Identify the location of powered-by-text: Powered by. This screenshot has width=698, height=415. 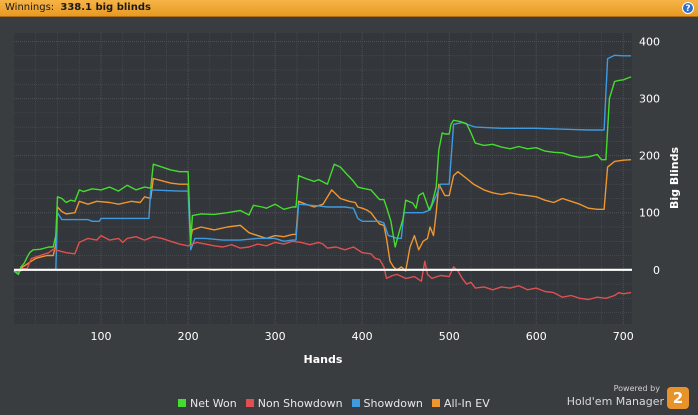
(636, 388).